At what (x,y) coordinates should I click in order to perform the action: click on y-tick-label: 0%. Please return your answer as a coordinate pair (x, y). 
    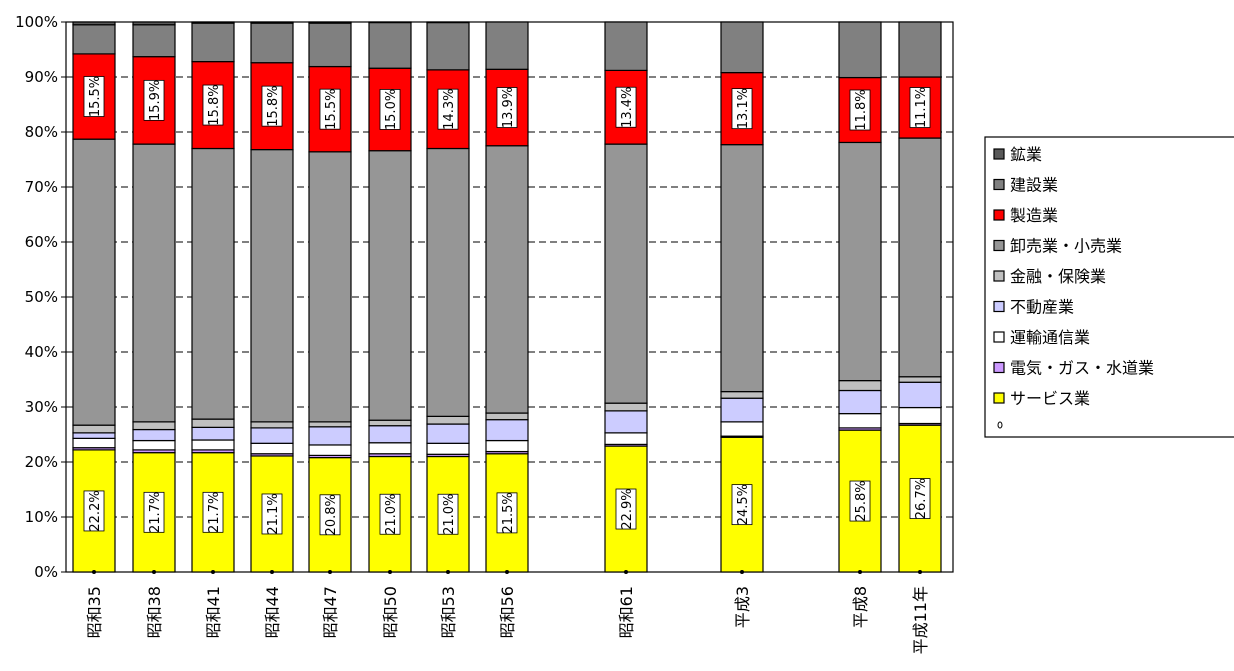
    Looking at the image, I should click on (46, 572).